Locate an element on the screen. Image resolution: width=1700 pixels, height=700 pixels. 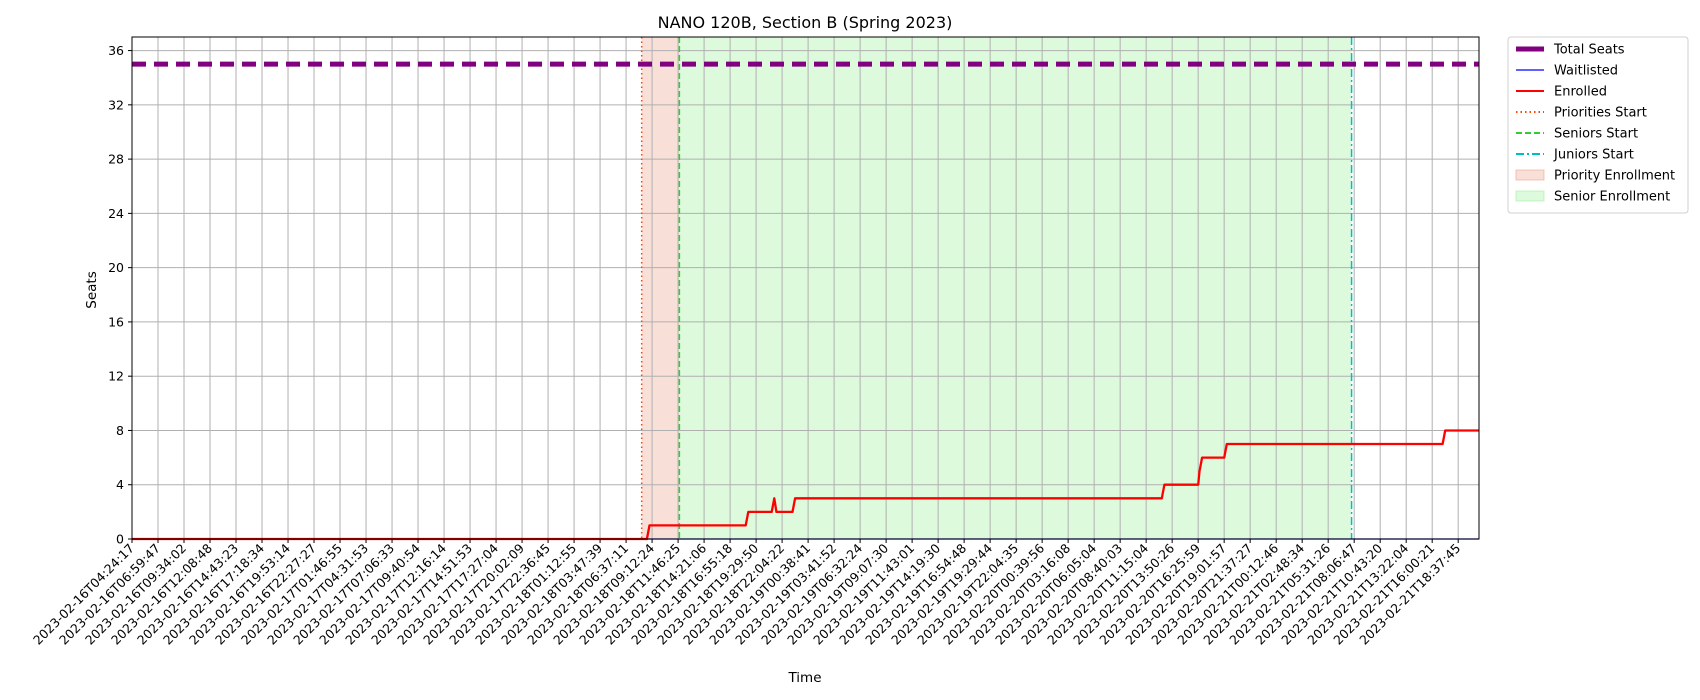
legend-label-enrolled: Enrolled is located at coordinates (1580, 92).